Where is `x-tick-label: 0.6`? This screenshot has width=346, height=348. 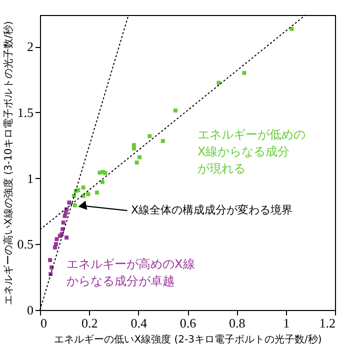
x-tick-label: 0.6 is located at coordinates (188, 323).